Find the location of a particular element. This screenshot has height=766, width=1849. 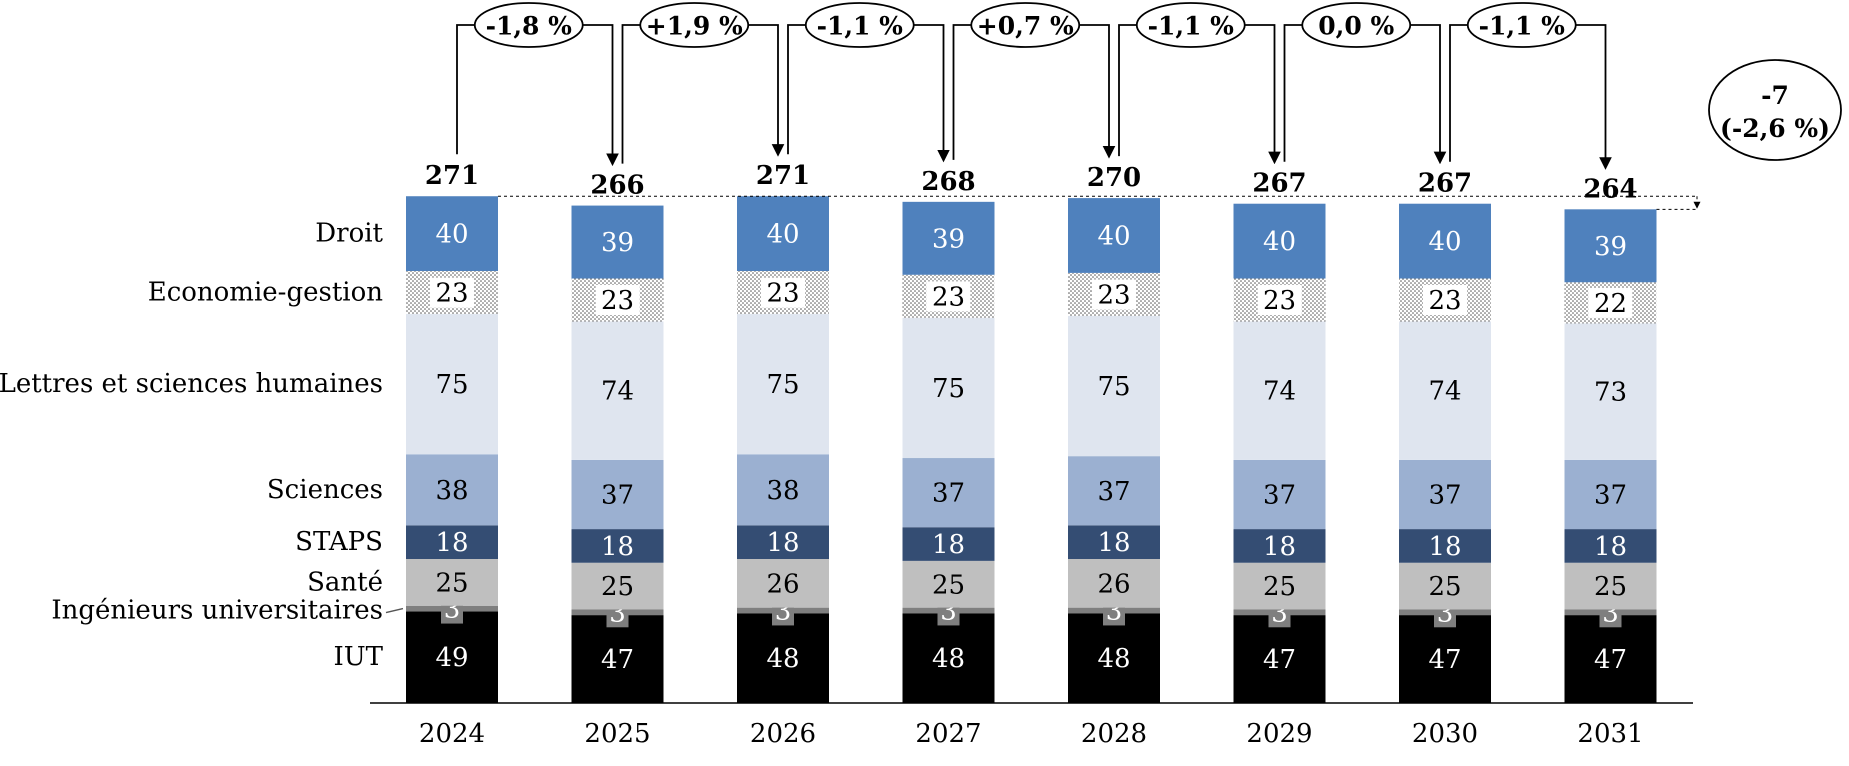

data-label-staps-2024: 18 is located at coordinates (451, 543).